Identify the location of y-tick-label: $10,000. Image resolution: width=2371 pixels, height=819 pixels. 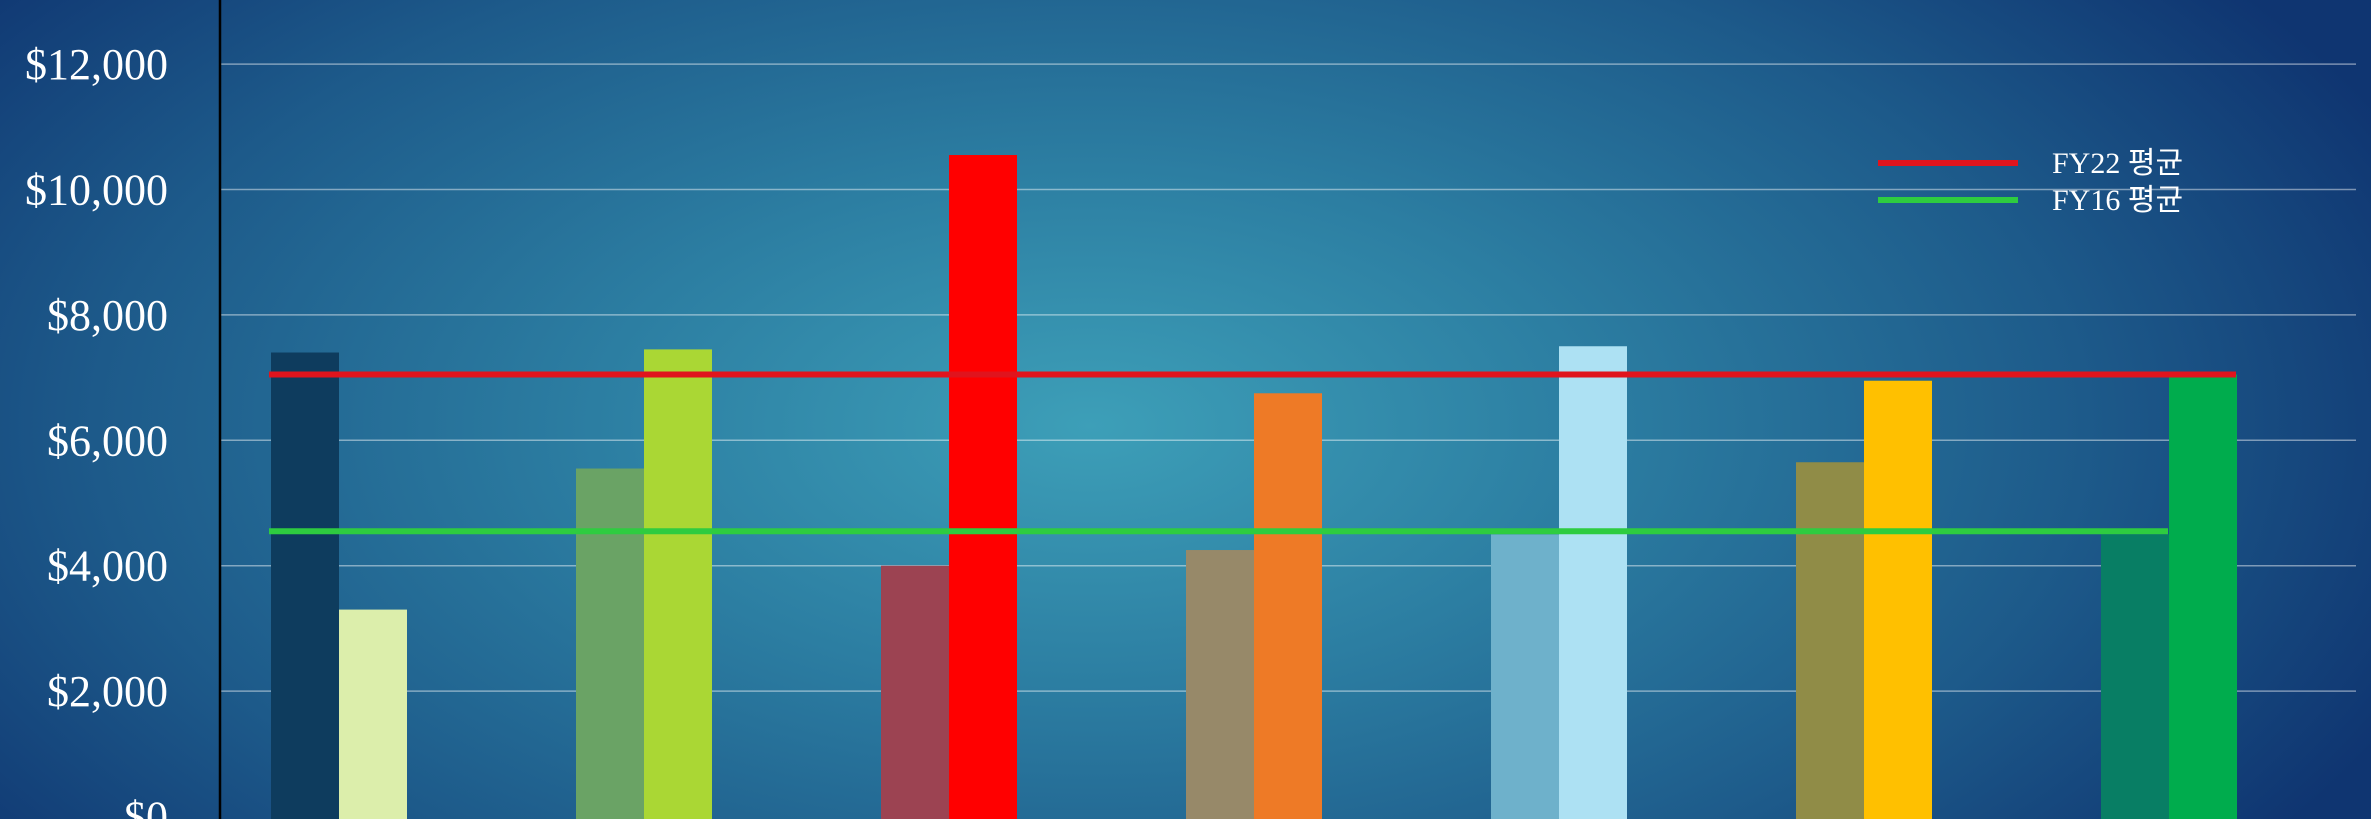
(96, 190).